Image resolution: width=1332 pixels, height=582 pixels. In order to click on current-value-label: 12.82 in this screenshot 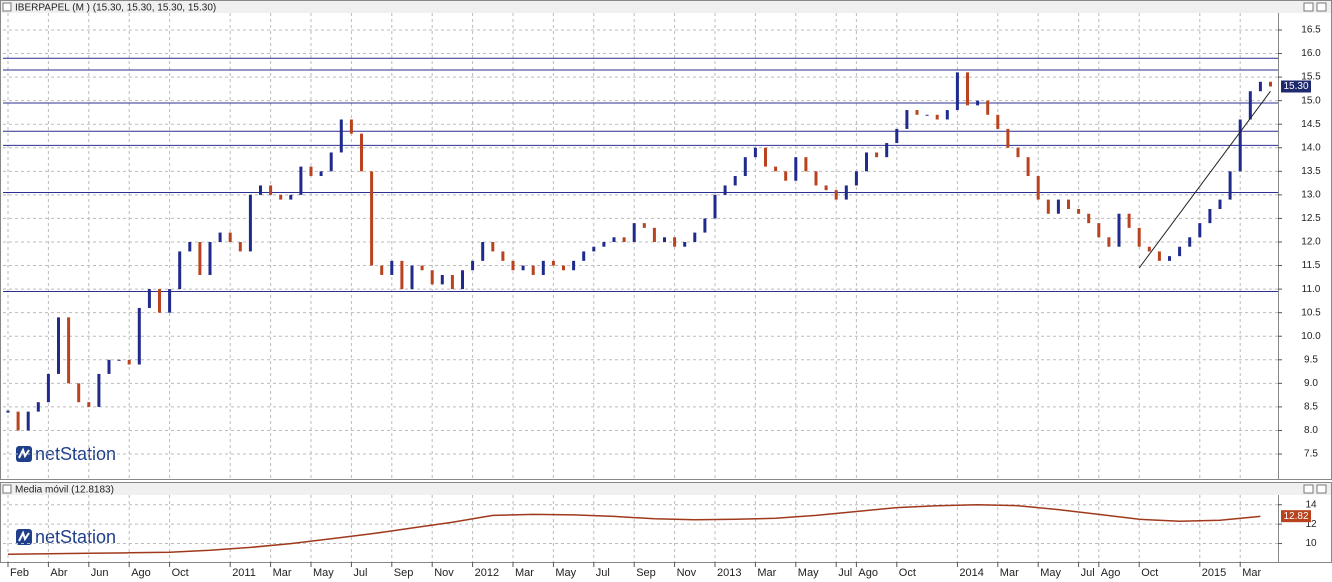, I will do `click(1295, 516)`.